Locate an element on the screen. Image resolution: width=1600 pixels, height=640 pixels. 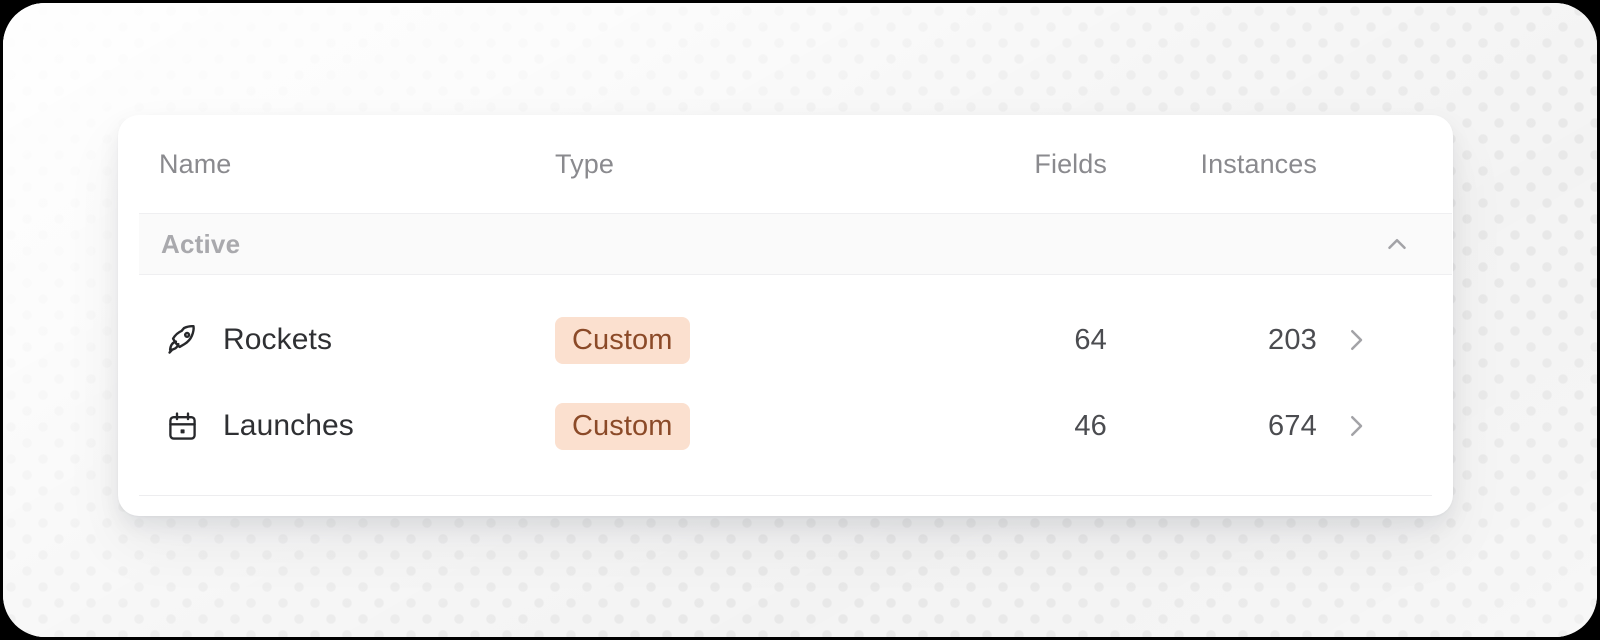
column-header-instances: Instances is located at coordinates (1258, 163).